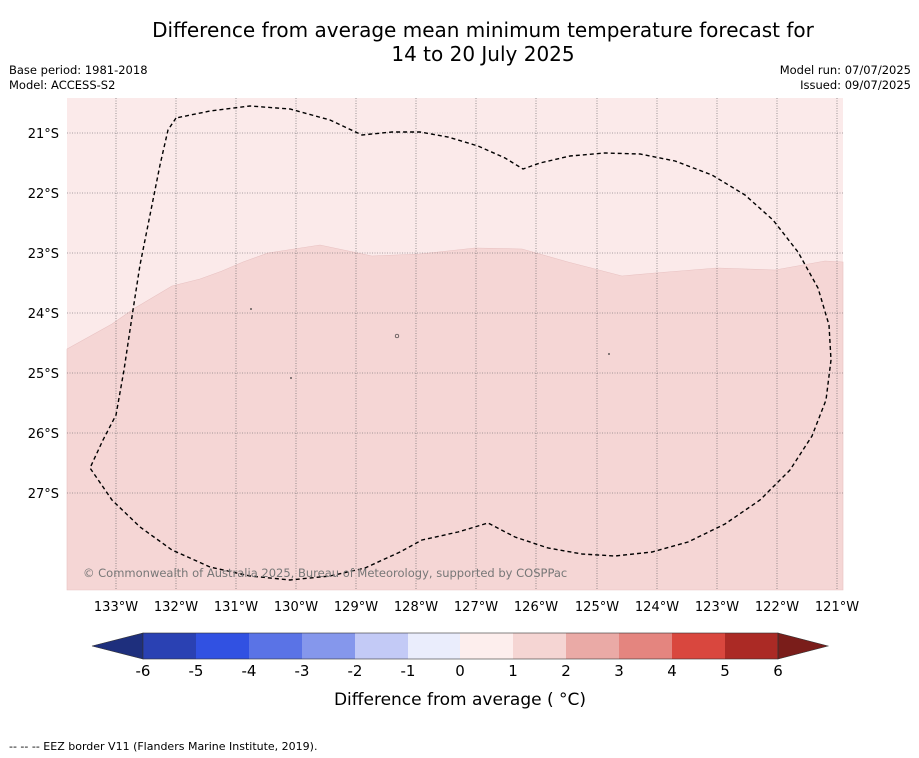 This screenshot has height=758, width=919. What do you see at coordinates (296, 607) in the screenshot?
I see `lon-label: 130°W` at bounding box center [296, 607].